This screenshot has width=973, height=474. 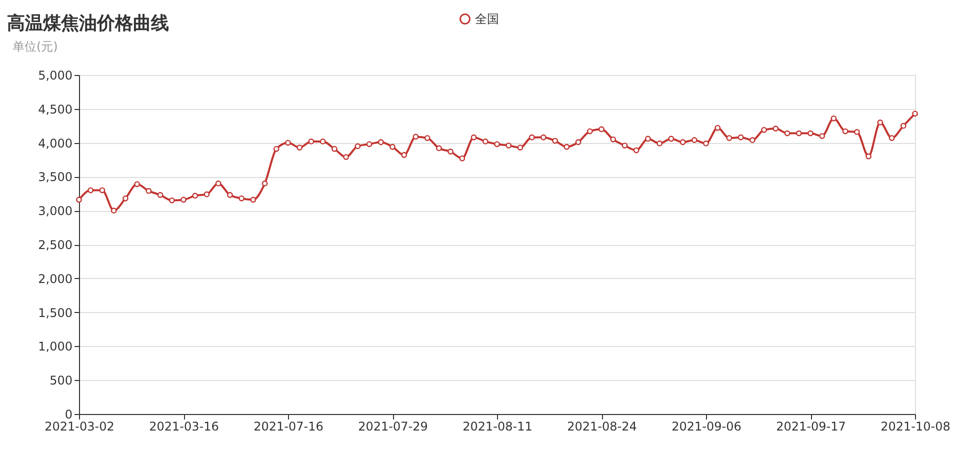 What do you see at coordinates (88, 23) in the screenshot?
I see `chart-title: 高温煤焦油价格曲线` at bounding box center [88, 23].